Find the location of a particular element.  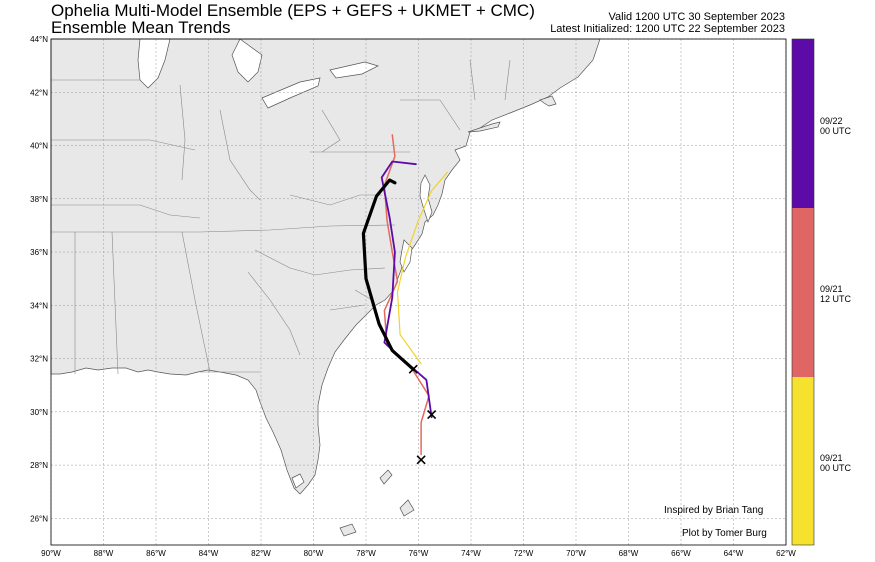

credit-inspired: Inspired by Brian Tang is located at coordinates (714, 510).